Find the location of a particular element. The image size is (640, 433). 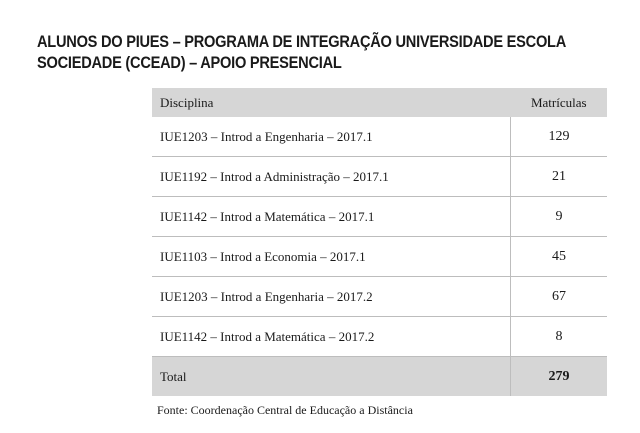

header-row: Disciplina Matrículas is located at coordinates (379, 102).